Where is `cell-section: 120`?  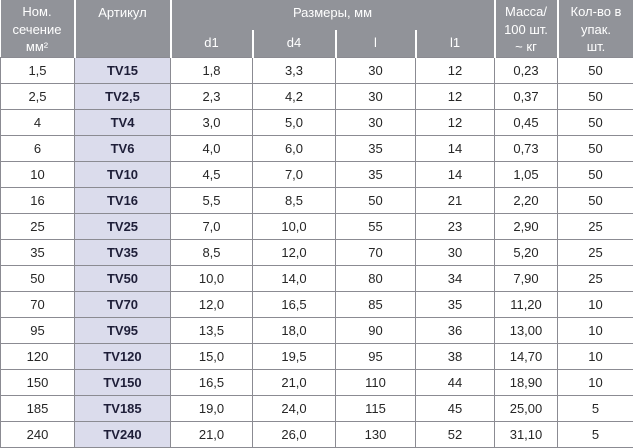 cell-section: 120 is located at coordinates (38, 356).